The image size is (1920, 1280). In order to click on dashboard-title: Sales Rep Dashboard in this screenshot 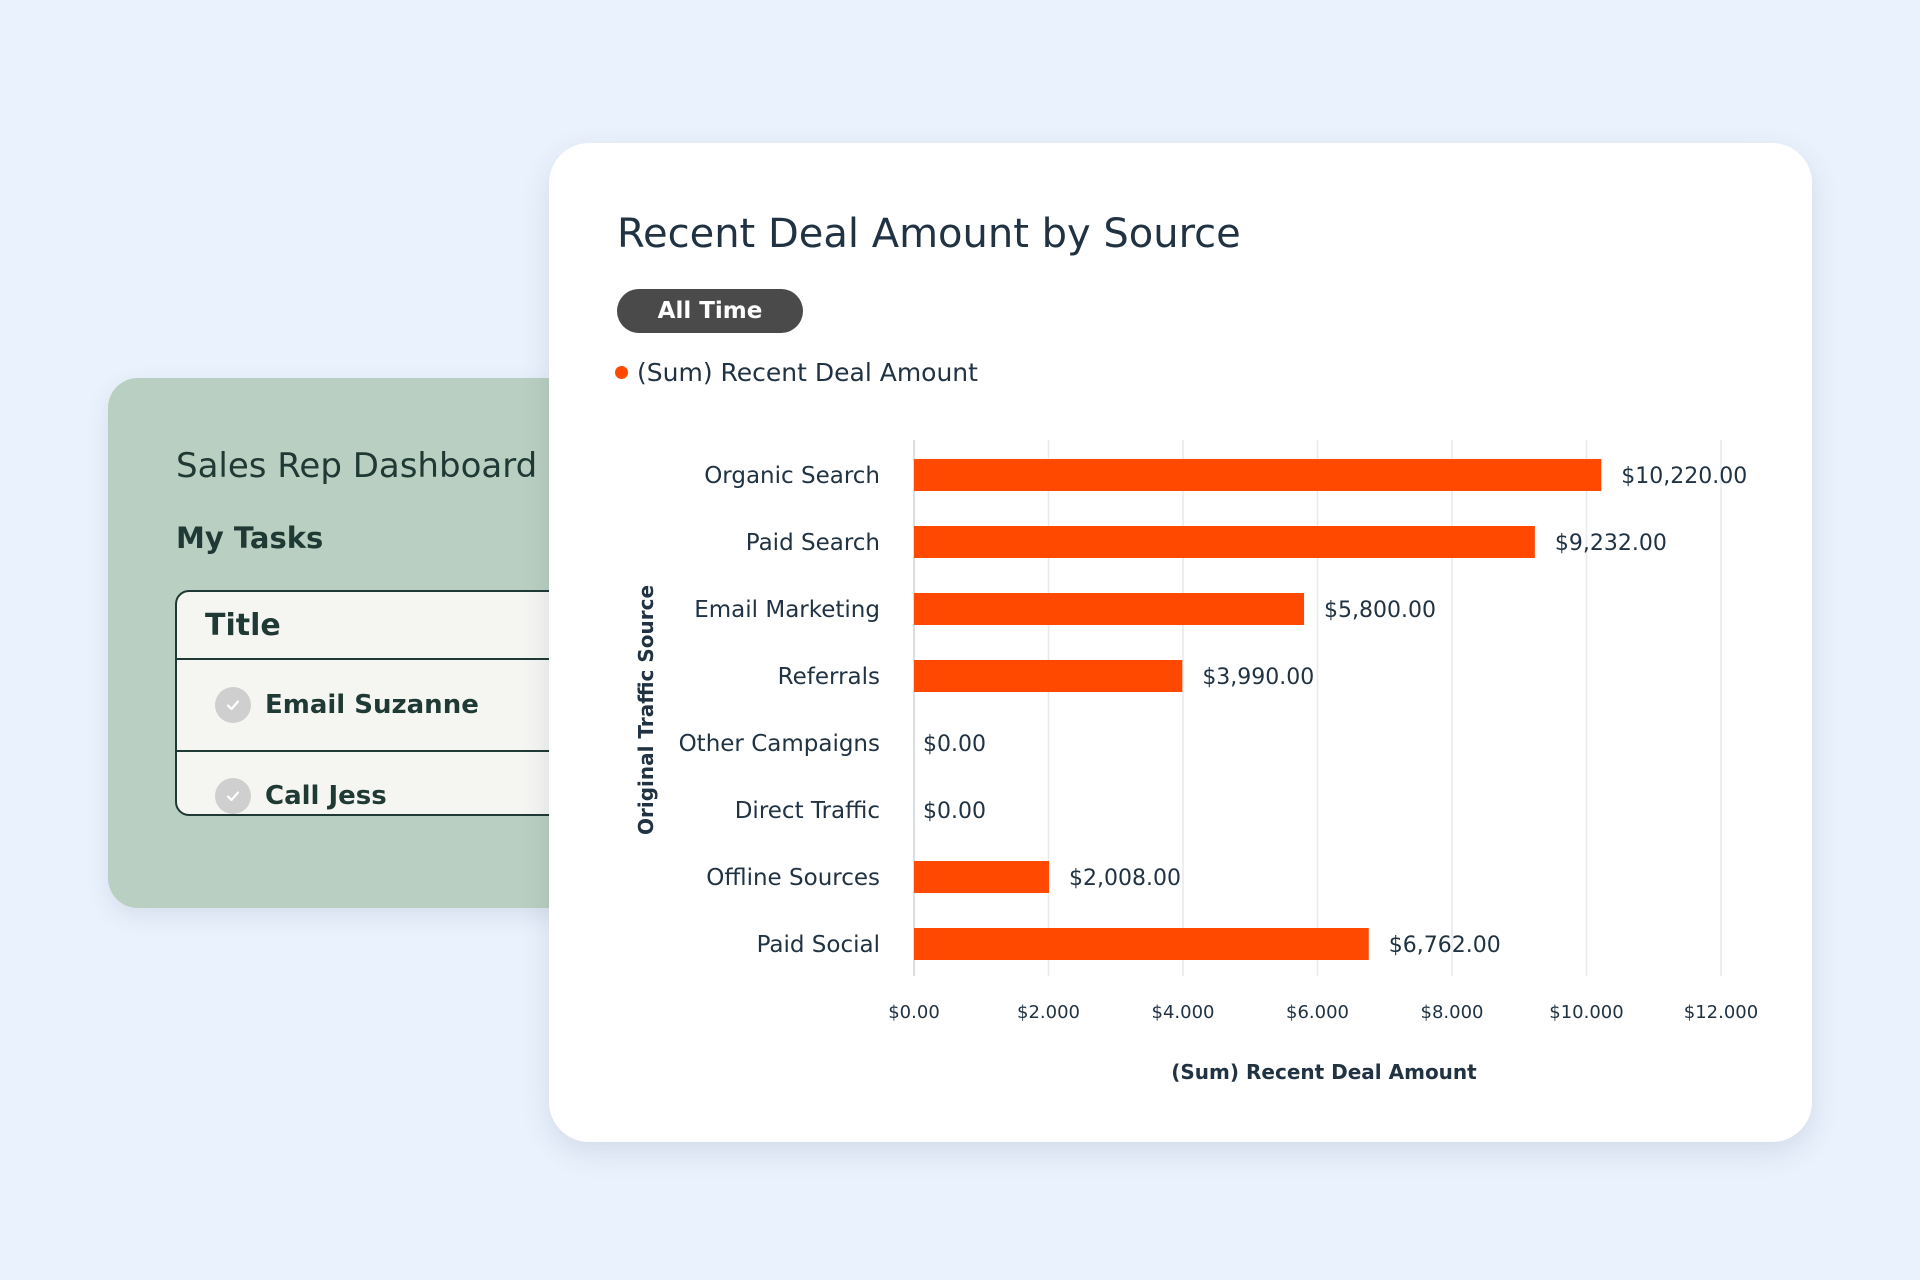, I will do `click(357, 466)`.